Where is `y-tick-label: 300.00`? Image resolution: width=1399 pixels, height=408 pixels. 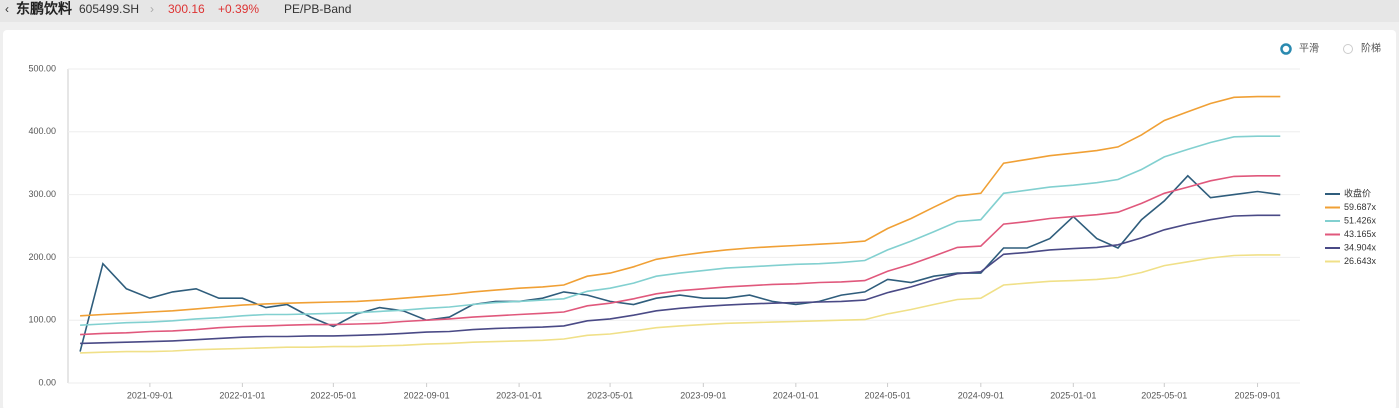
y-tick-label: 300.00 is located at coordinates (42, 194).